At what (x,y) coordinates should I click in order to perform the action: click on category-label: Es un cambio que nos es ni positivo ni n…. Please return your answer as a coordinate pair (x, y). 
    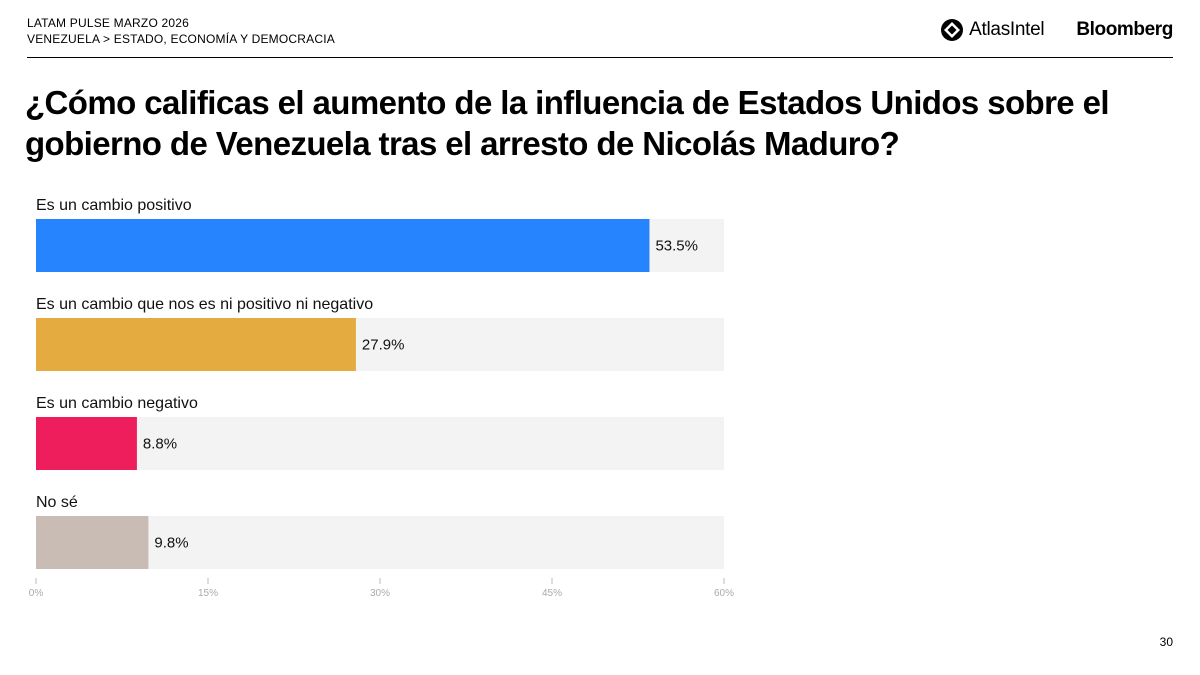
    Looking at the image, I should click on (204, 304).